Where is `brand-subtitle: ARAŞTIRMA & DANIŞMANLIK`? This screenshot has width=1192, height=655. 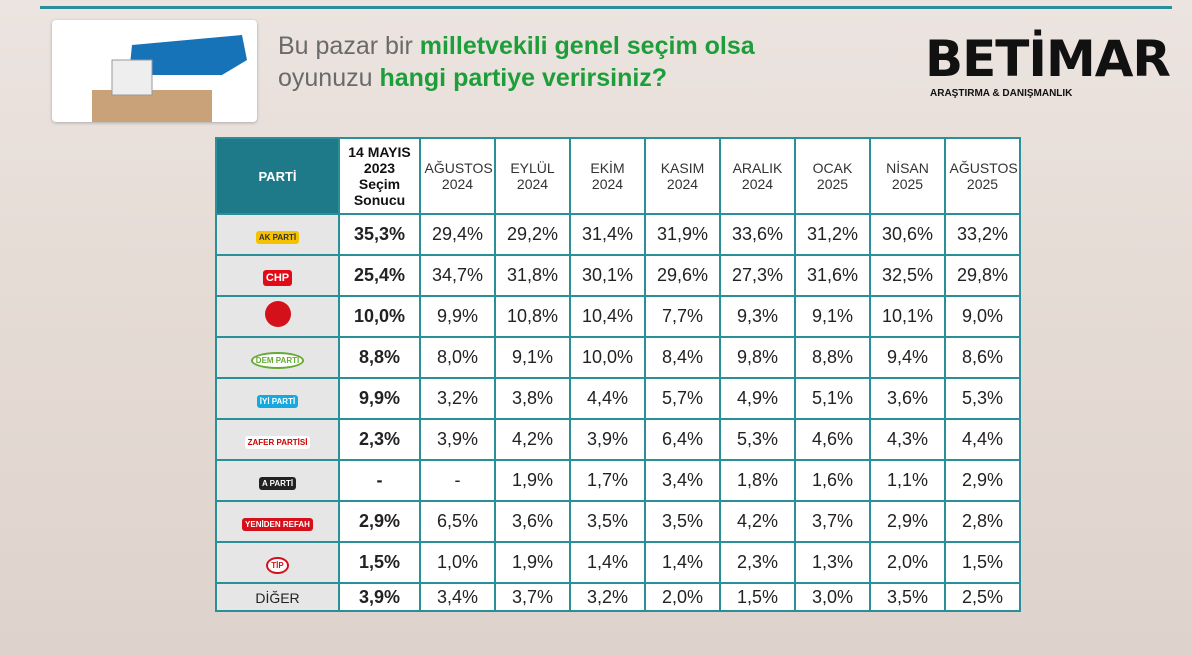
brand-subtitle: ARAŞTIRMA & DANIŞMANLIK is located at coordinates (1001, 93).